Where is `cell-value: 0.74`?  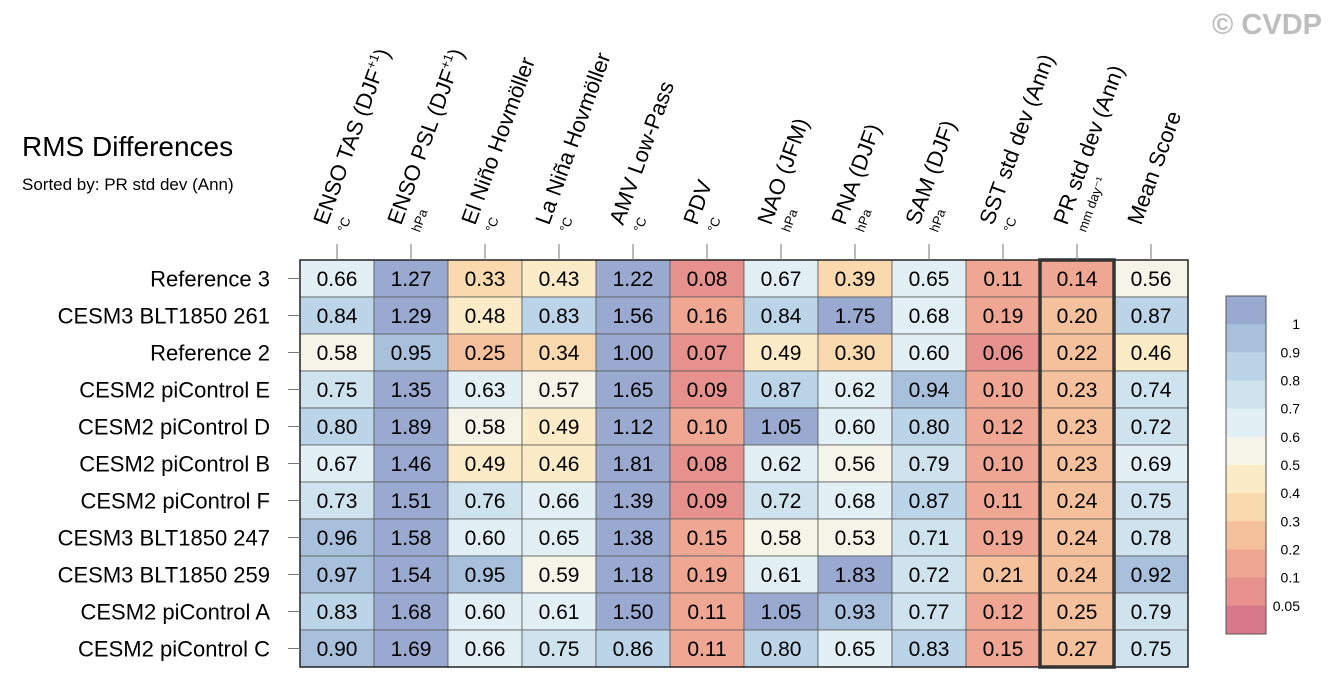 cell-value: 0.74 is located at coordinates (1151, 390).